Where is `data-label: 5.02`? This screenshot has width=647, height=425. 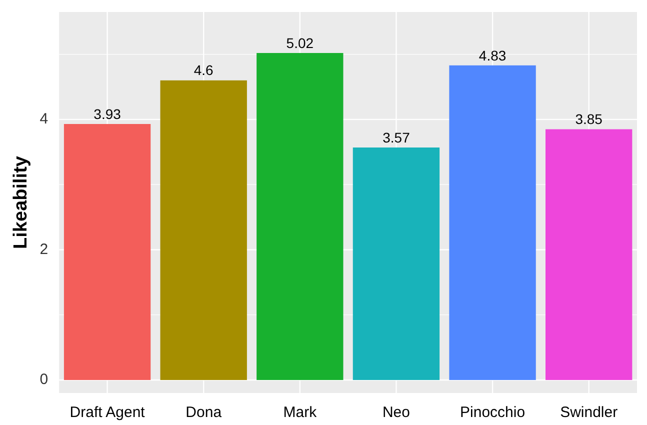
data-label: 5.02 is located at coordinates (300, 42).